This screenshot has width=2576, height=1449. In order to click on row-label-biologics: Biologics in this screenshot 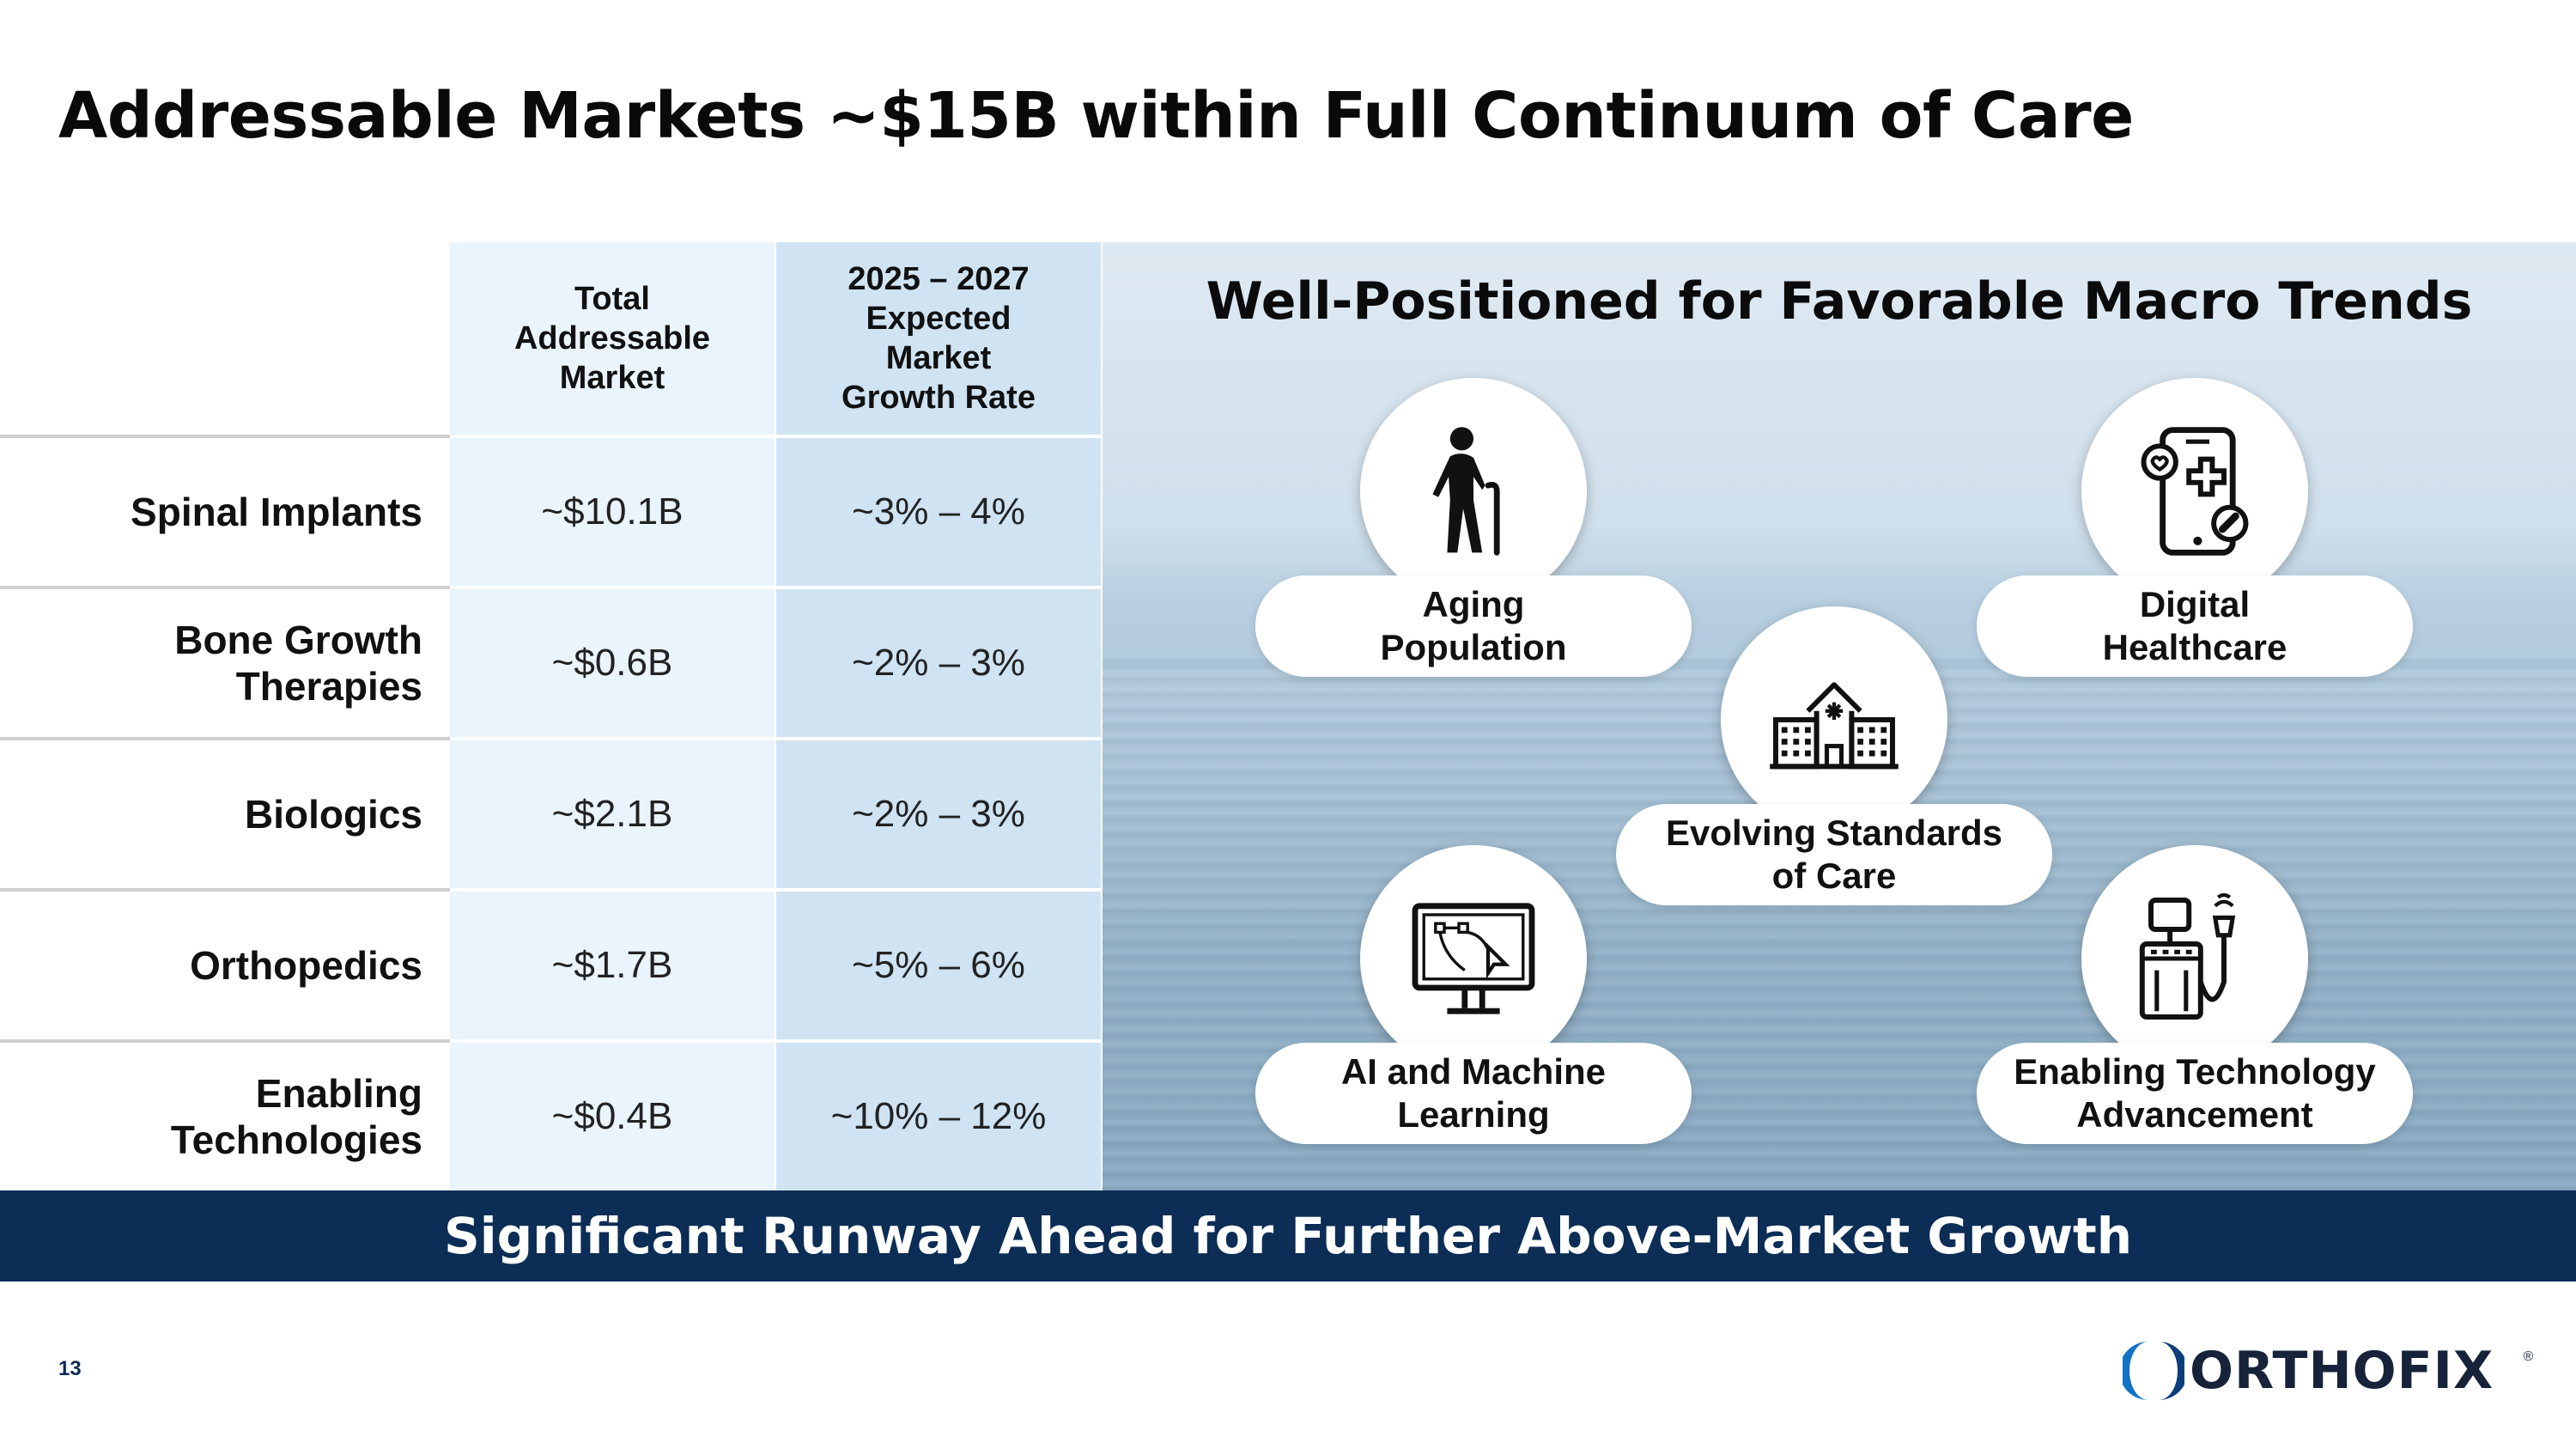, I will do `click(333, 814)`.